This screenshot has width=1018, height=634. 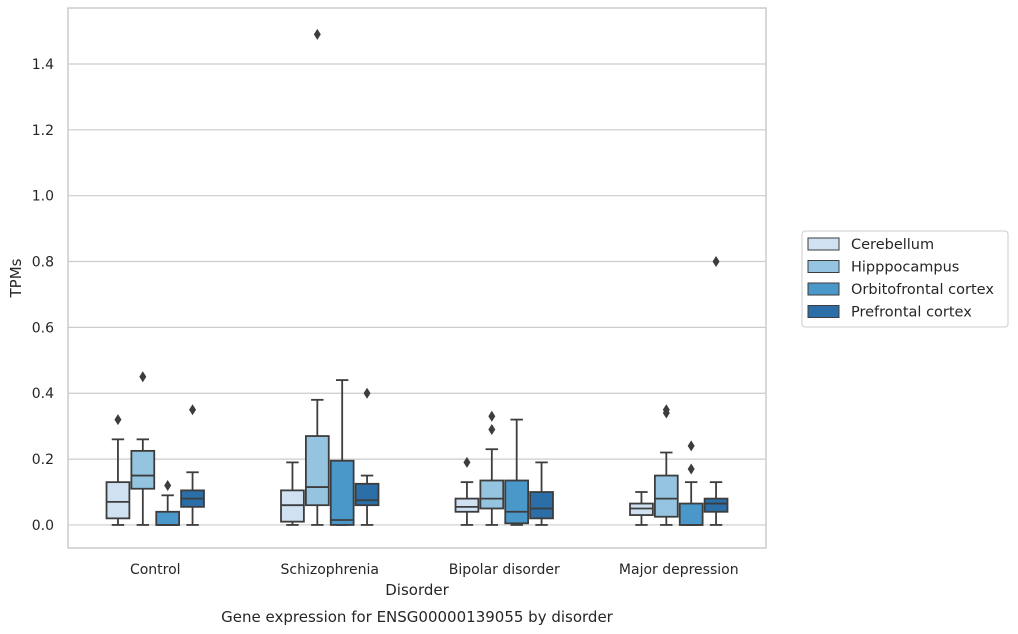 I want to click on x-tick-label: Major depression, so click(x=679, y=570).